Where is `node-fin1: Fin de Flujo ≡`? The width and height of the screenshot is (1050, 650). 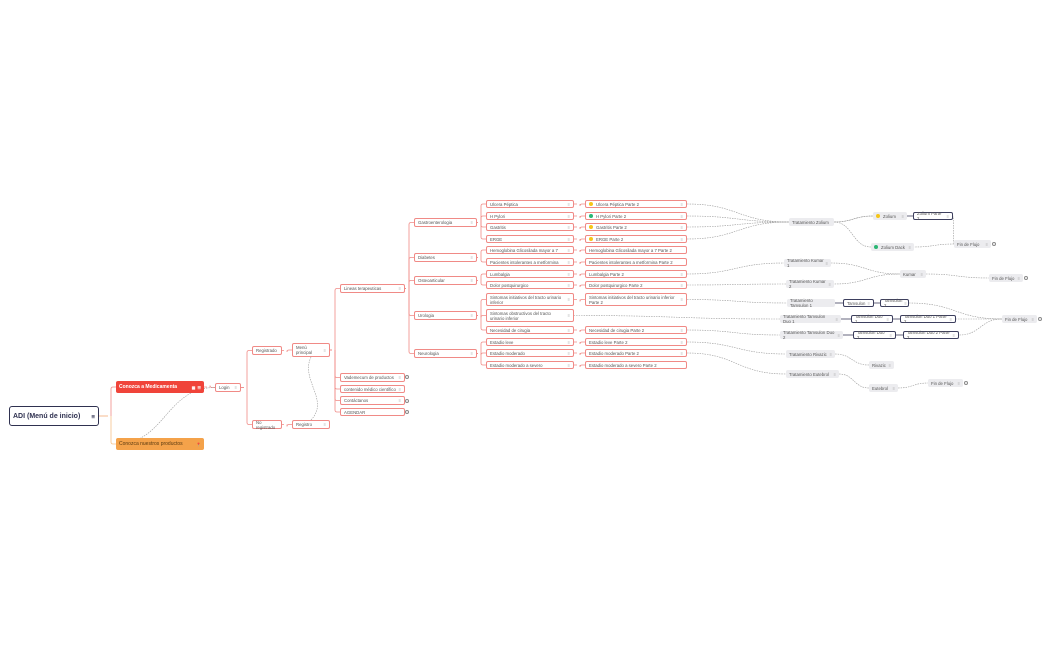 node-fin1: Fin de Flujo ≡ is located at coordinates (972, 244).